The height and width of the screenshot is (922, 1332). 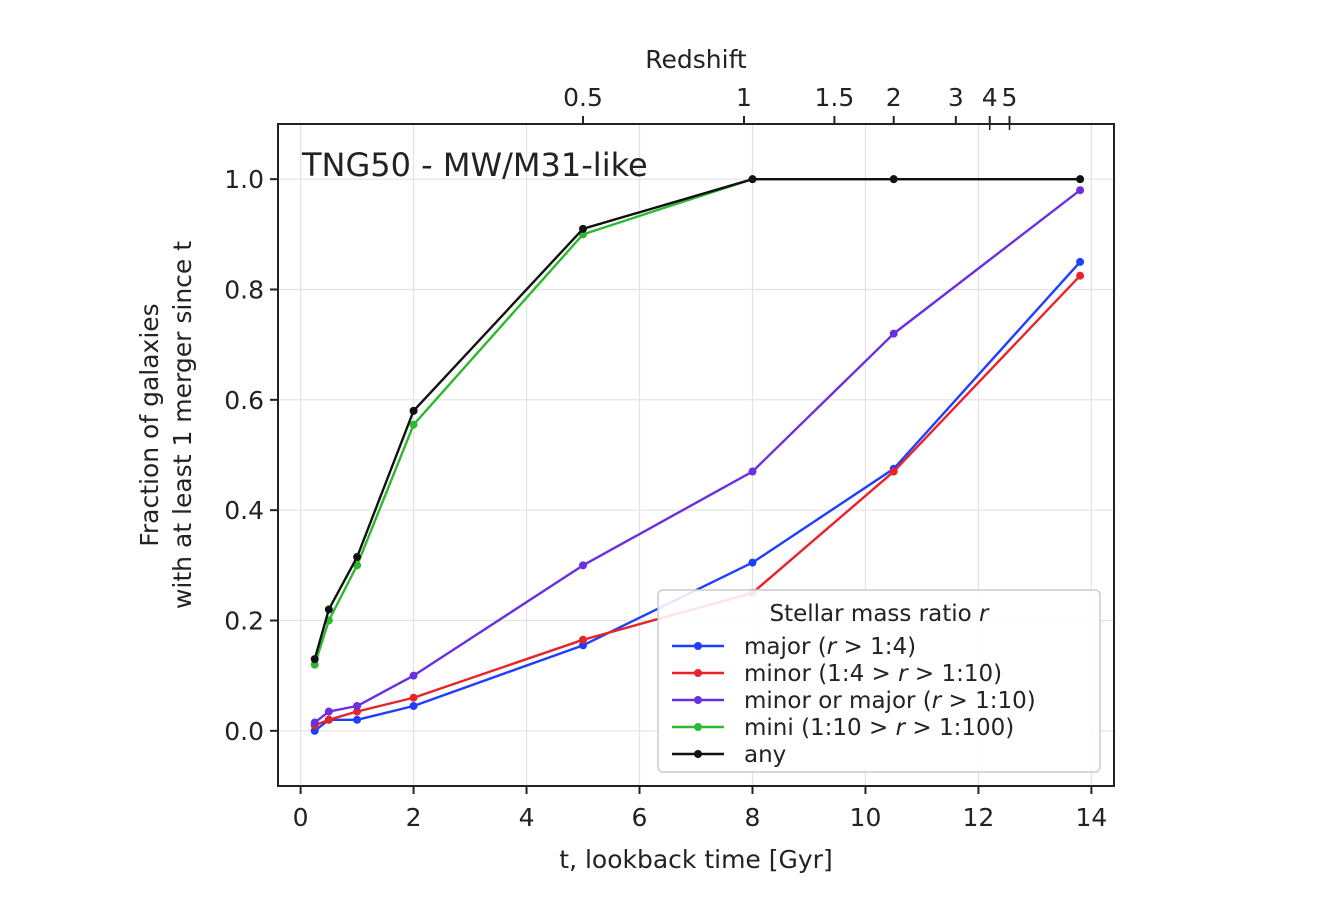 What do you see at coordinates (866, 817) in the screenshot?
I see `x-tick-label: 10` at bounding box center [866, 817].